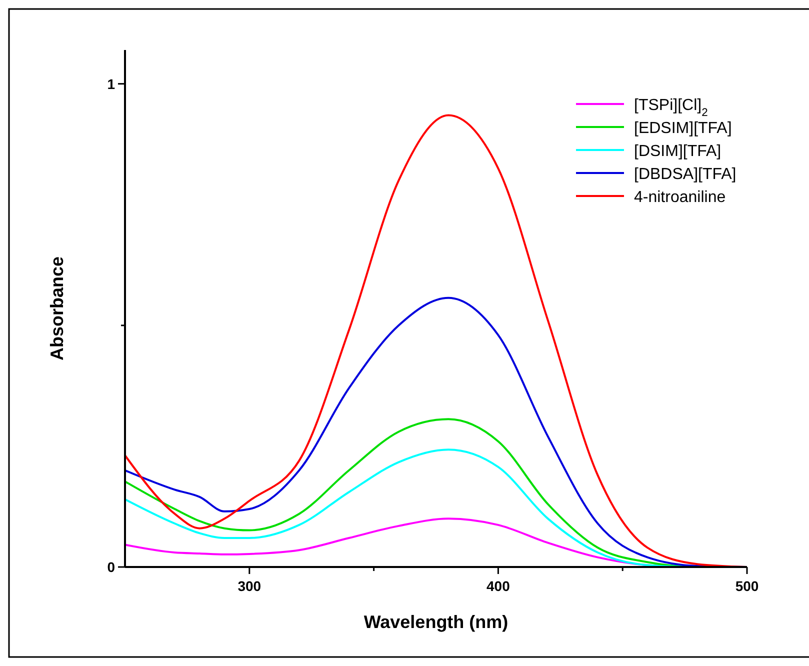 The height and width of the screenshot is (666, 809). What do you see at coordinates (747, 586) in the screenshot?
I see `x-tick-label: 500` at bounding box center [747, 586].